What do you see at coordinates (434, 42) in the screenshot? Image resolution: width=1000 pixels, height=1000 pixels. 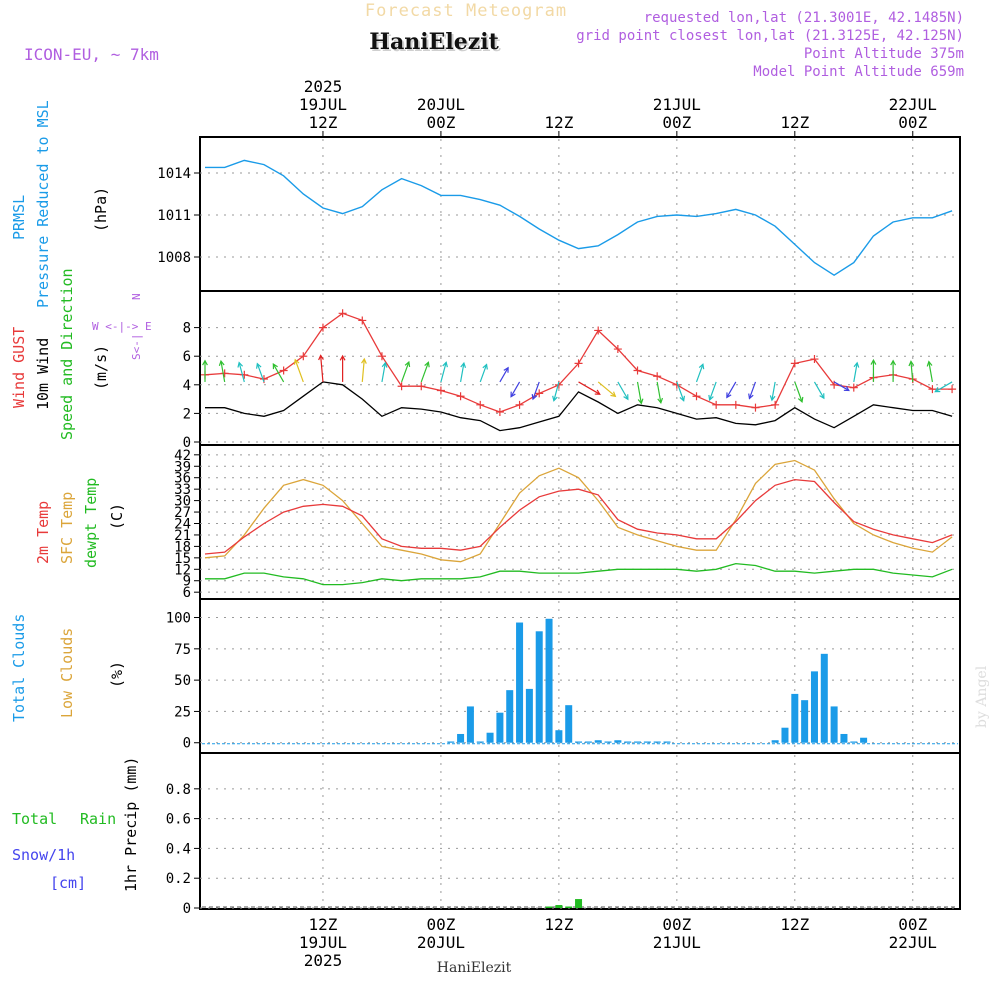 I see `location-name: HaniElezit` at bounding box center [434, 42].